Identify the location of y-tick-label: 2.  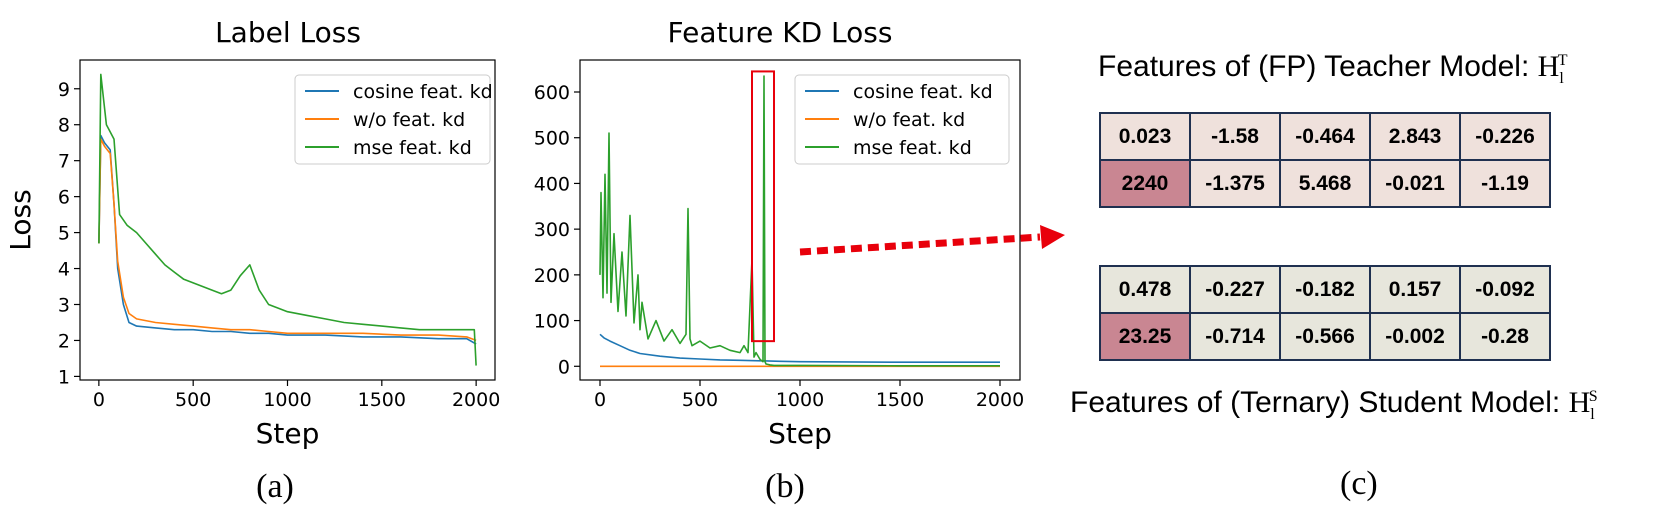
(64, 341).